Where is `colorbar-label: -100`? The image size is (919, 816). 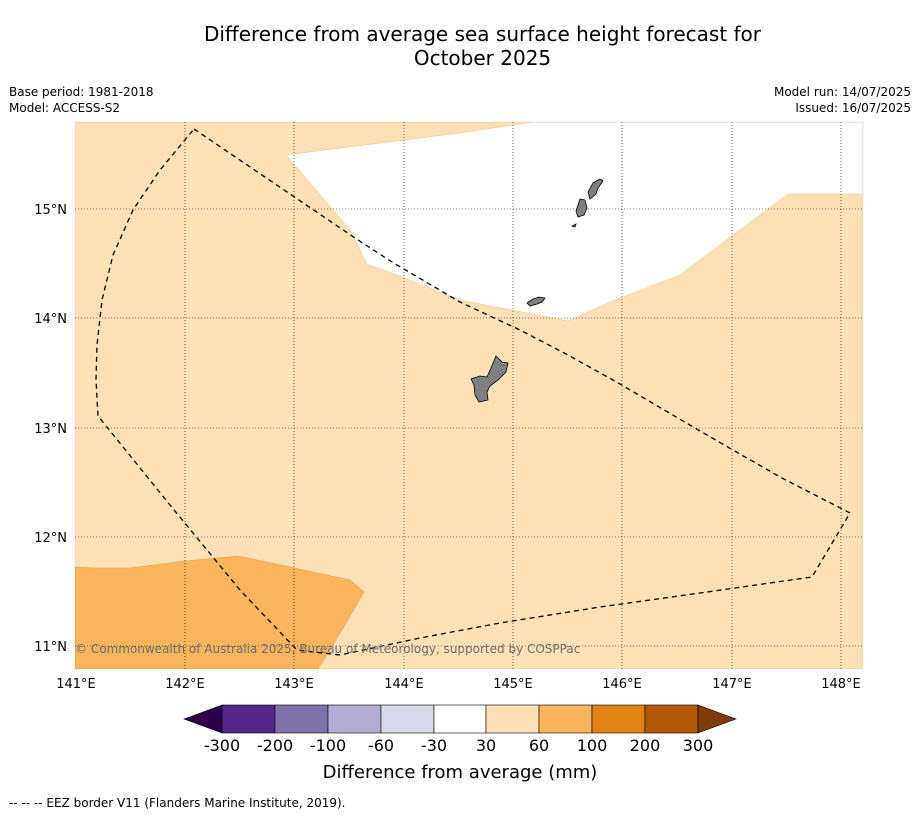 colorbar-label: -100 is located at coordinates (328, 745).